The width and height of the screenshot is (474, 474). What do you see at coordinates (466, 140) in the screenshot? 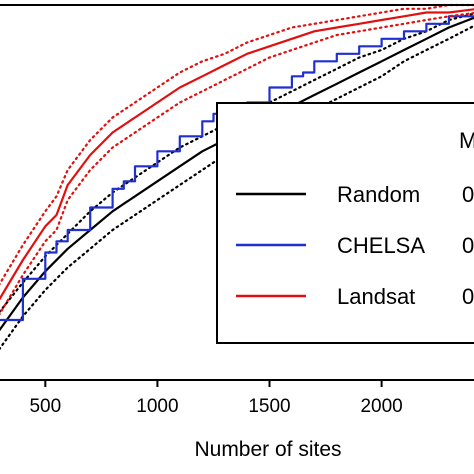
I see `legend-title: M` at bounding box center [466, 140].